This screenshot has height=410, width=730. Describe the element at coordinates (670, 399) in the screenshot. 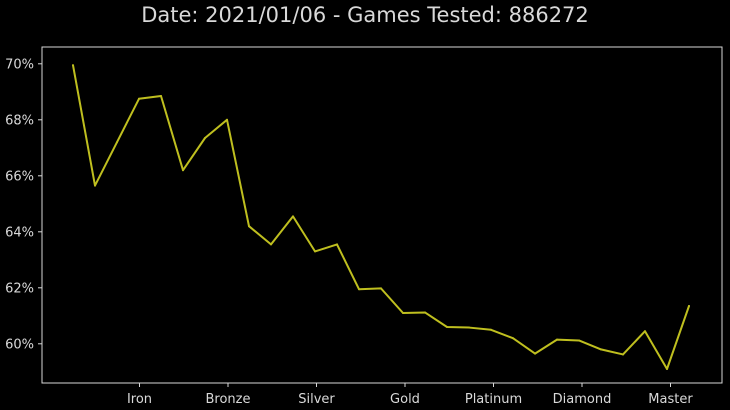

I see `x-tick-label: Master` at that location.